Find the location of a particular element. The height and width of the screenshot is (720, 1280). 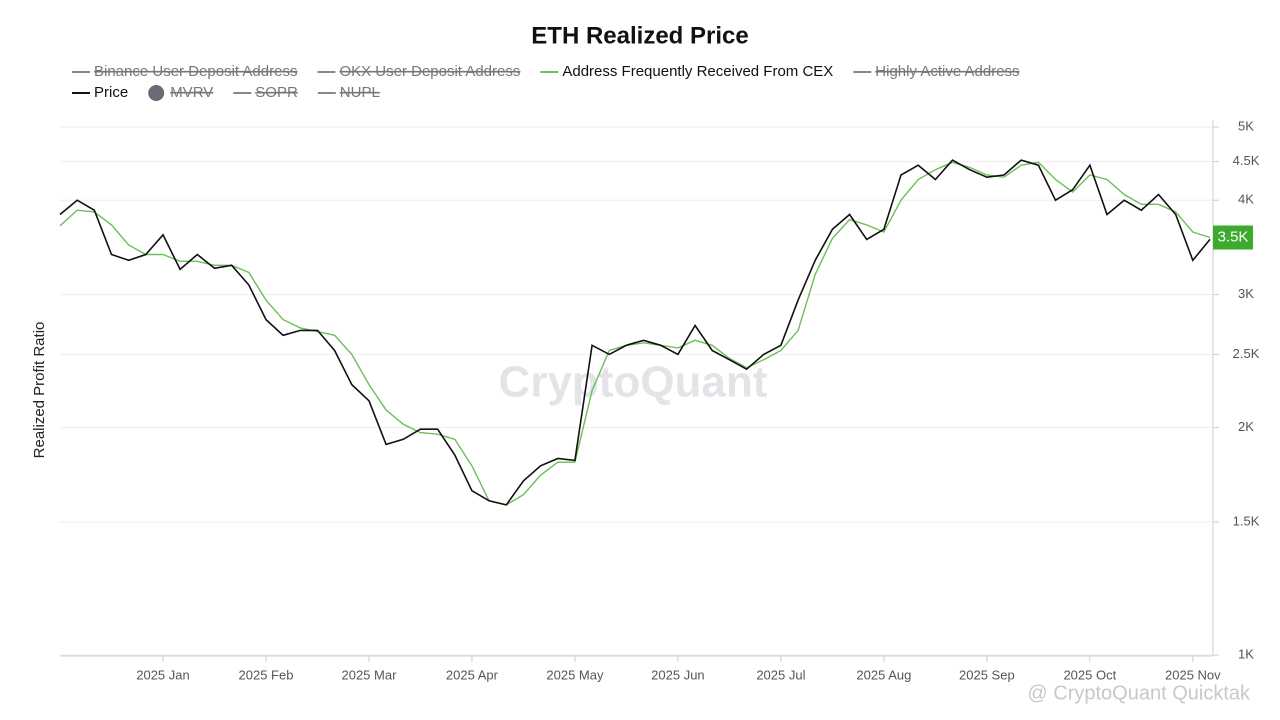

legend-label: SOPR is located at coordinates (276, 92).